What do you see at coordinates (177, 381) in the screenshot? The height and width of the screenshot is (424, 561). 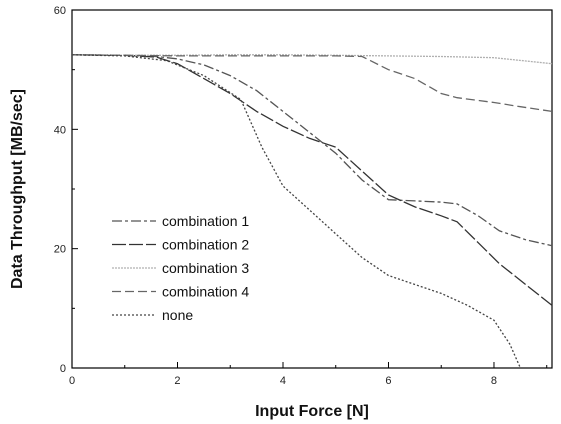 I see `x-tick-label: 2` at bounding box center [177, 381].